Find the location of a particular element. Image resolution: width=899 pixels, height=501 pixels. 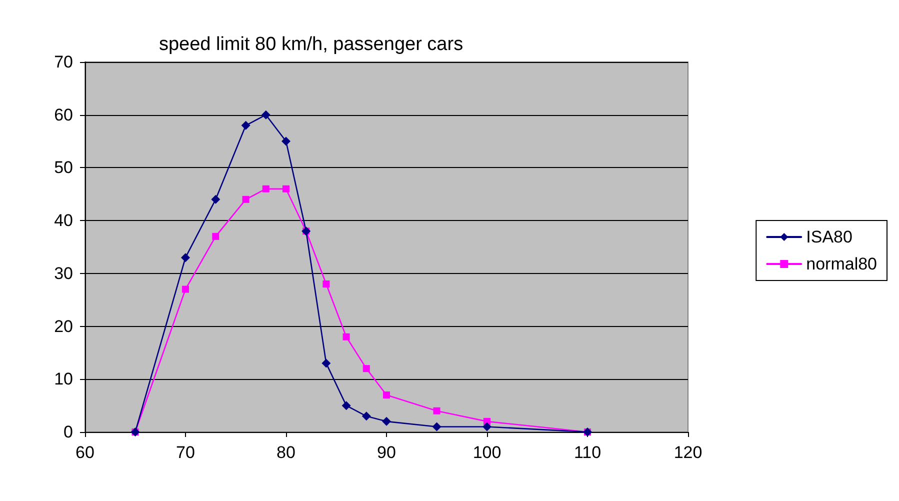

x-tick-label: 60 is located at coordinates (85, 452).